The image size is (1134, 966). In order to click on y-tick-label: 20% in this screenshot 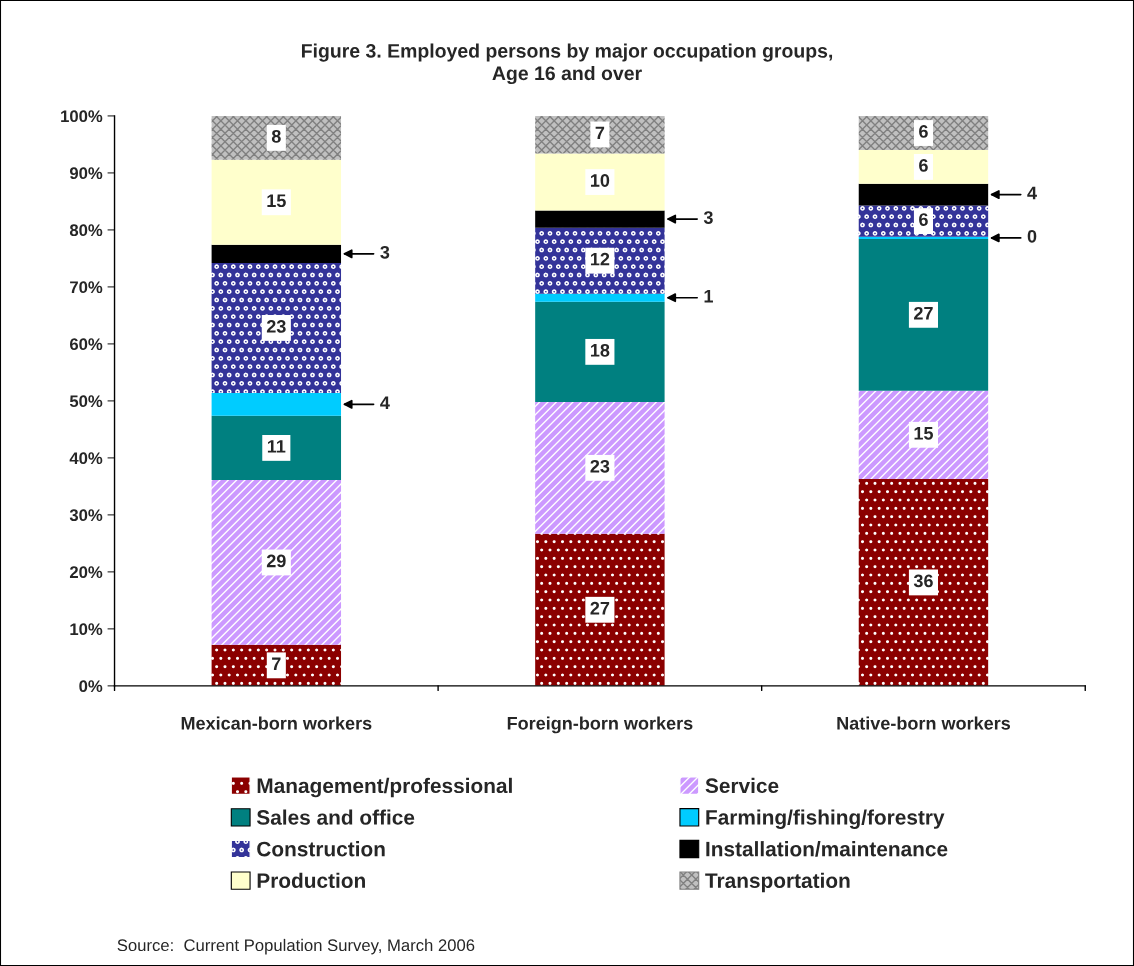, I will do `click(86, 572)`.